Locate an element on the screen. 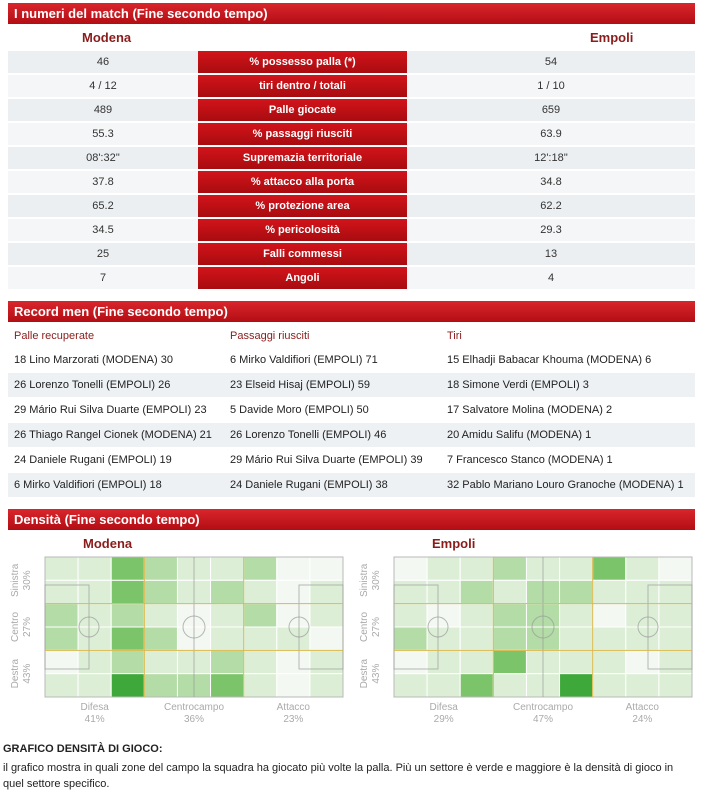 The width and height of the screenshot is (703, 790). away-value: 29.3 is located at coordinates (551, 230).